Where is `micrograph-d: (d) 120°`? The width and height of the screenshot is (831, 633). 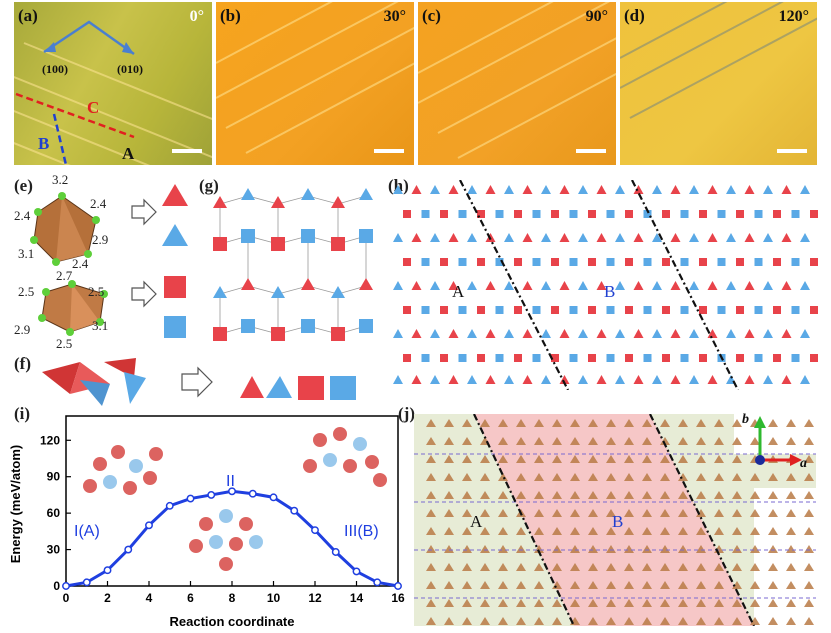 micrograph-d: (d) 120° is located at coordinates (718, 83).